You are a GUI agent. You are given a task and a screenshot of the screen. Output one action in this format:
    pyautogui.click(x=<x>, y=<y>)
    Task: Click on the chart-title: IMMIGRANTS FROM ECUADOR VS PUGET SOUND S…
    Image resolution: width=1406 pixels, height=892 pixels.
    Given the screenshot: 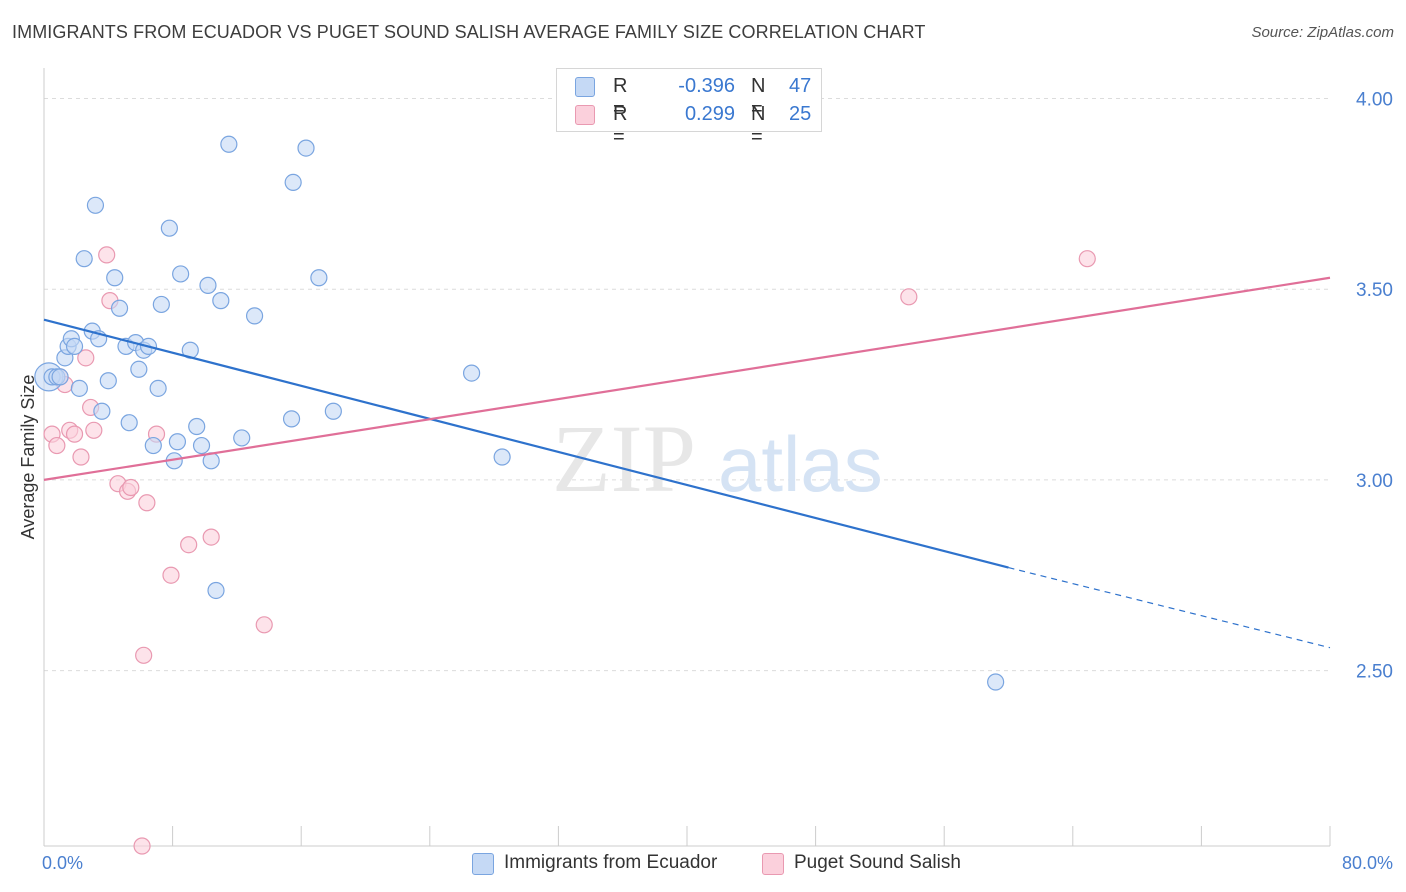 What is the action you would take?
    pyautogui.click(x=469, y=32)
    